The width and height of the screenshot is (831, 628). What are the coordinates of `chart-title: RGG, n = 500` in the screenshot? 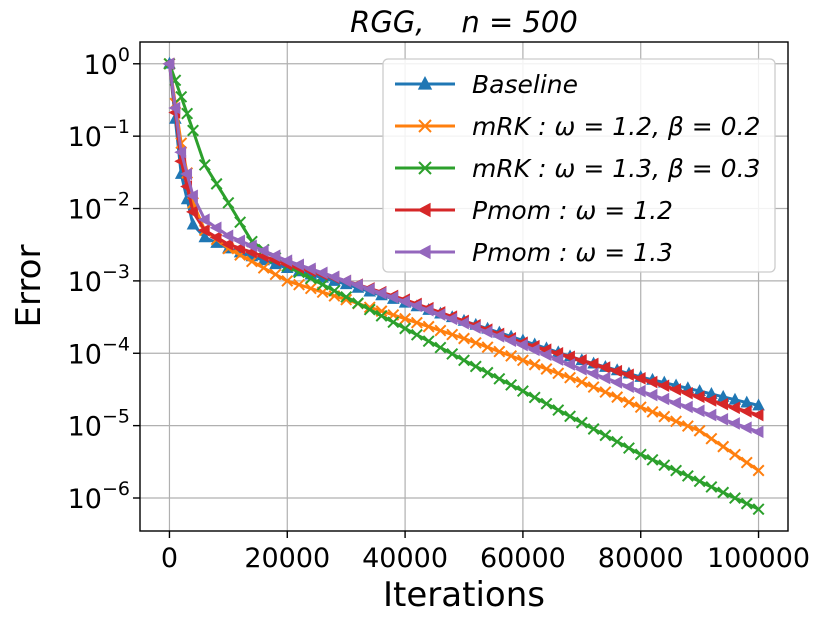 It's located at (464, 22).